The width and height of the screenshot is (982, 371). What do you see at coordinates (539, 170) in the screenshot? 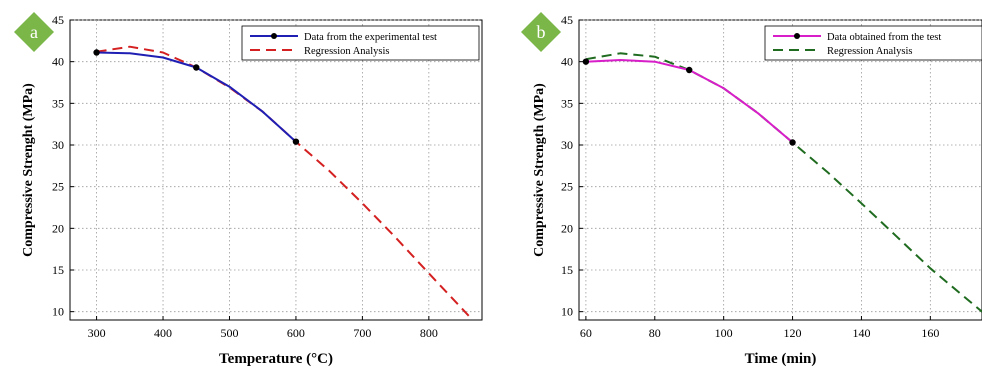
I see `y-axis-label: Compressive Strength (MPa)` at bounding box center [539, 170].